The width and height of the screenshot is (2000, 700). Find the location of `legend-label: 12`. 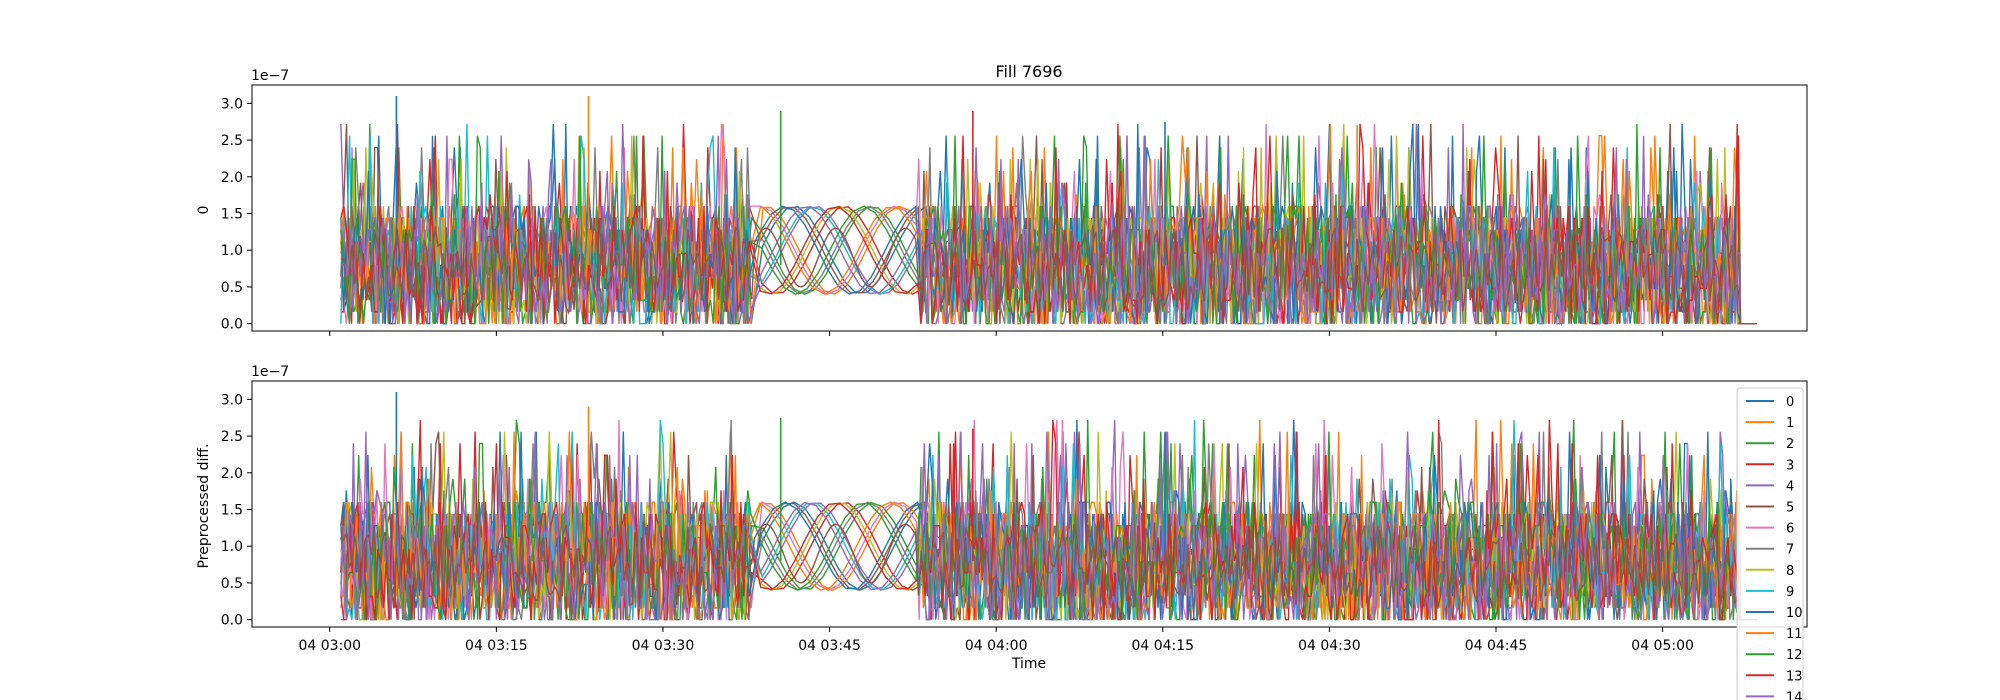

legend-label: 12 is located at coordinates (1794, 655).